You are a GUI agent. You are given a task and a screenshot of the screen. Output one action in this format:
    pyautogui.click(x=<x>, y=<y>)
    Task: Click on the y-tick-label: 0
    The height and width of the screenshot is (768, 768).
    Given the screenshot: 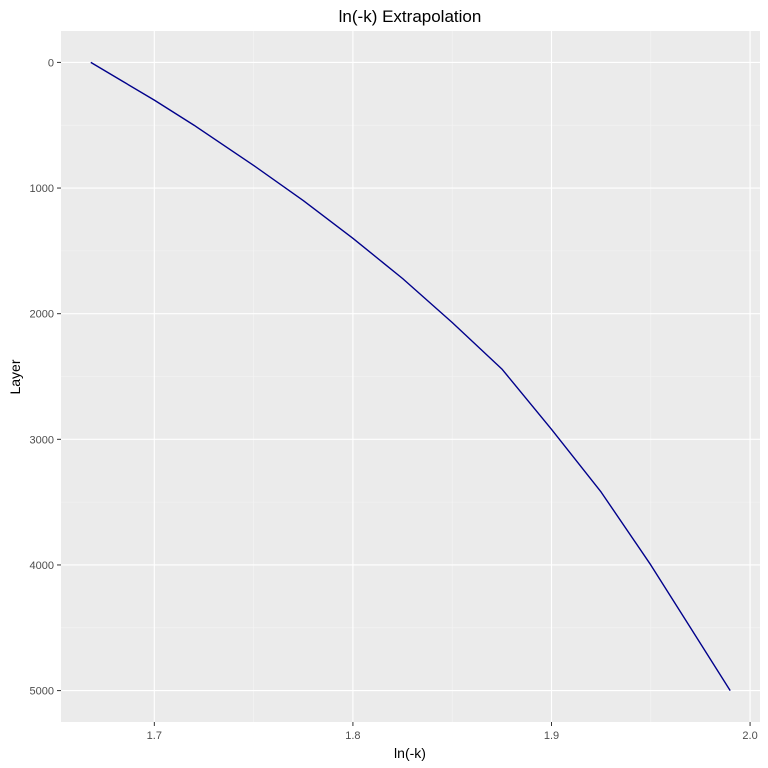 What is the action you would take?
    pyautogui.click(x=51, y=63)
    